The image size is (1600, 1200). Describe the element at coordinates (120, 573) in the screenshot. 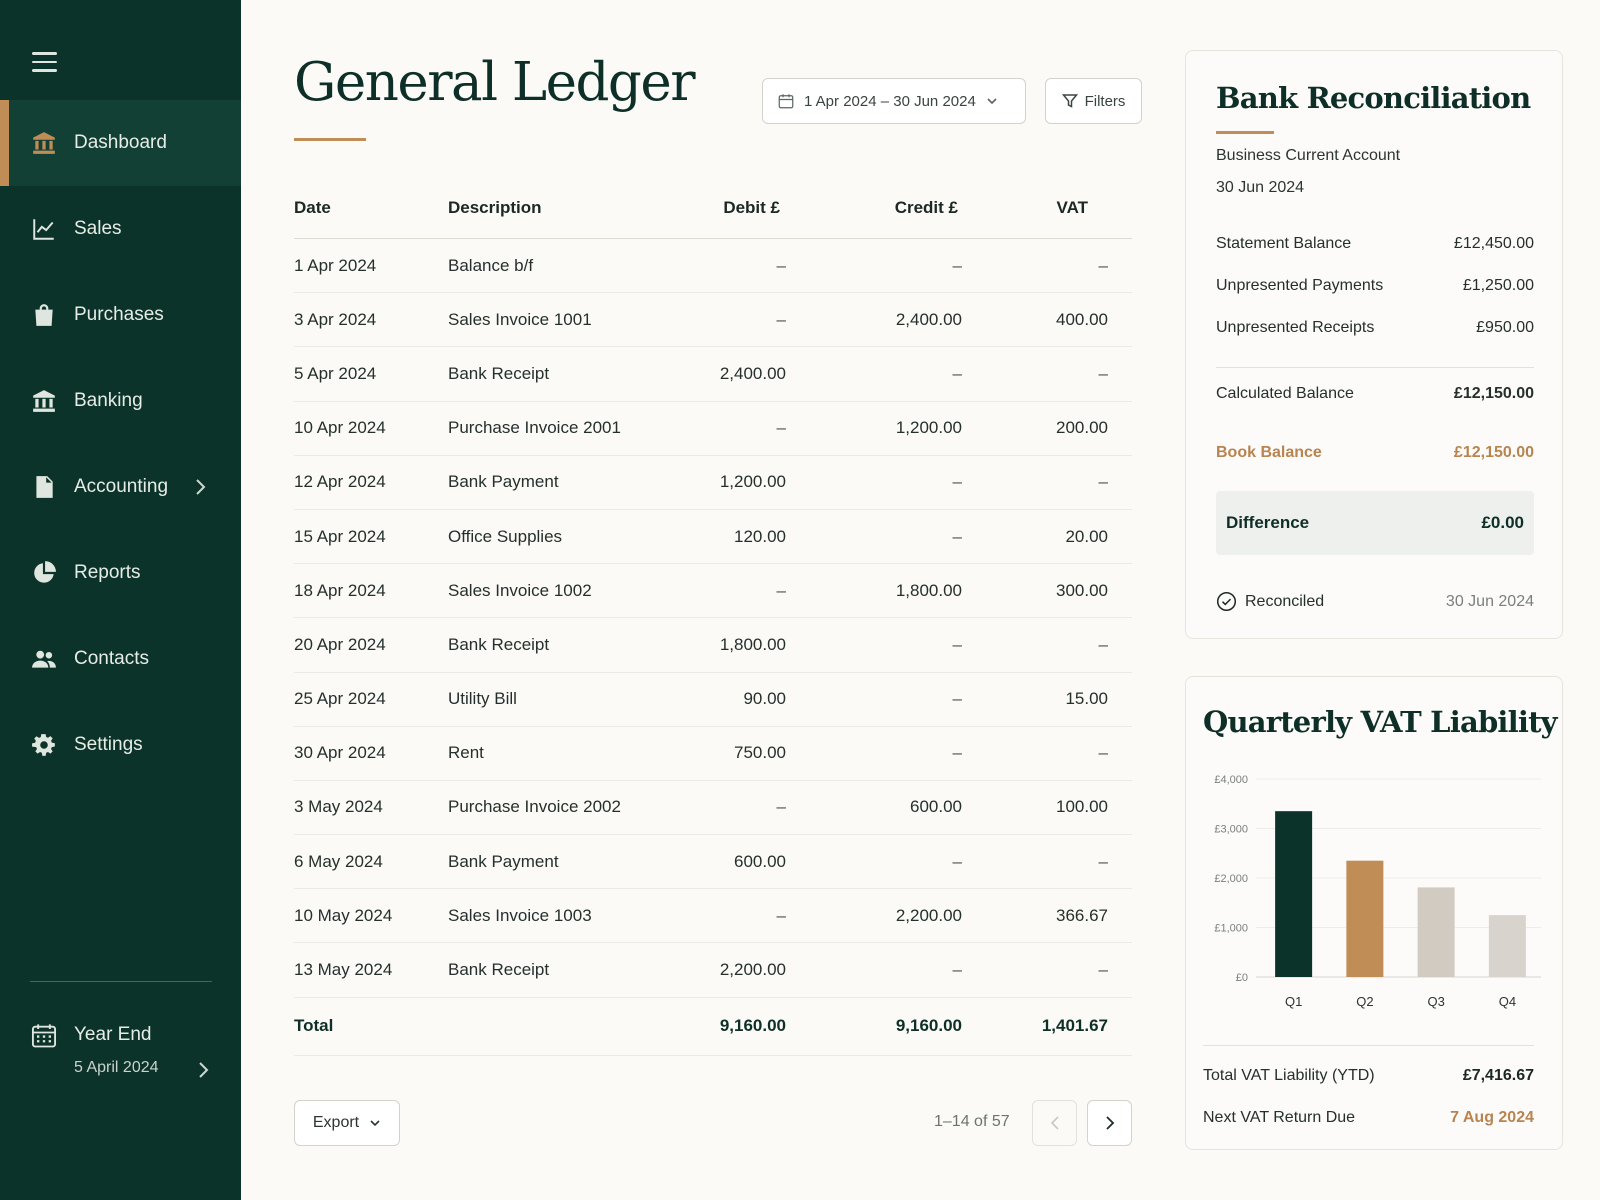

I see `sidebar-item-reports: Reports` at that location.